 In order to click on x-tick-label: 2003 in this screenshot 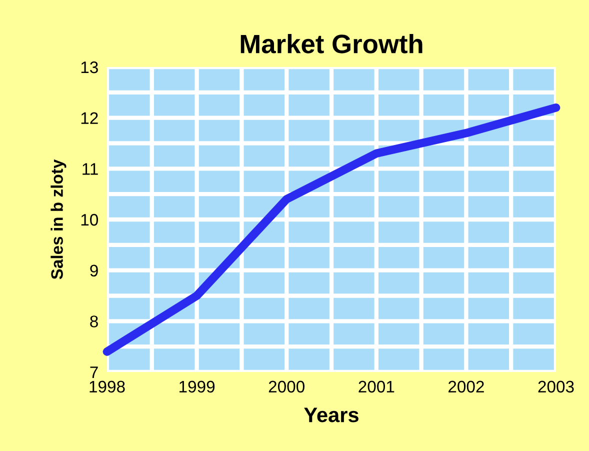, I will do `click(556, 386)`.